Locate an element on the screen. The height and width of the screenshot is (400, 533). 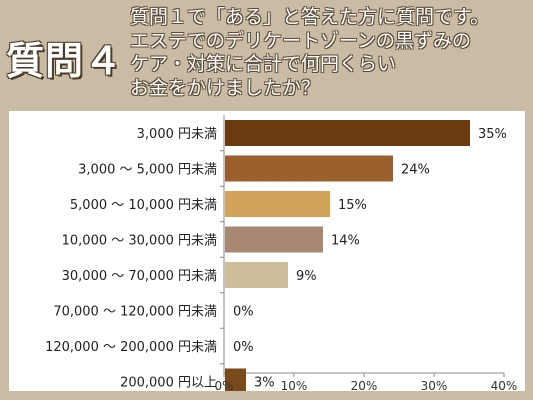
category-label: 10,000 ～ 30,000 円未満 is located at coordinates (139, 241).